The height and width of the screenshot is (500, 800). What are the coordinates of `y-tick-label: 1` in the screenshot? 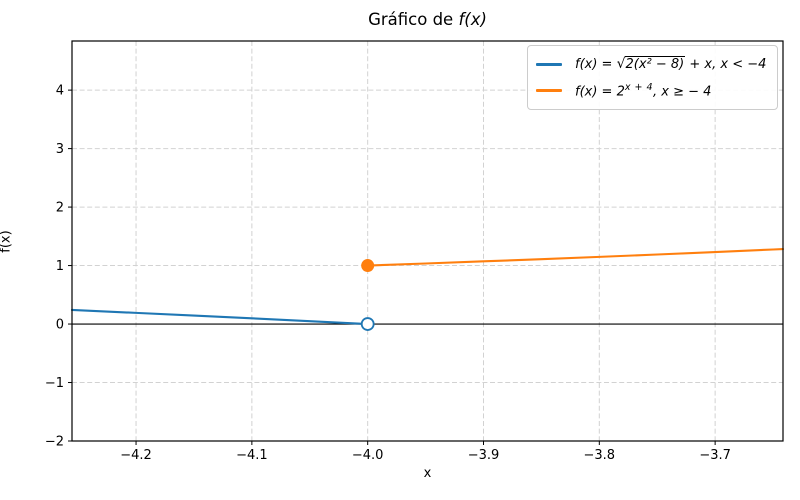 It's located at (60, 266).